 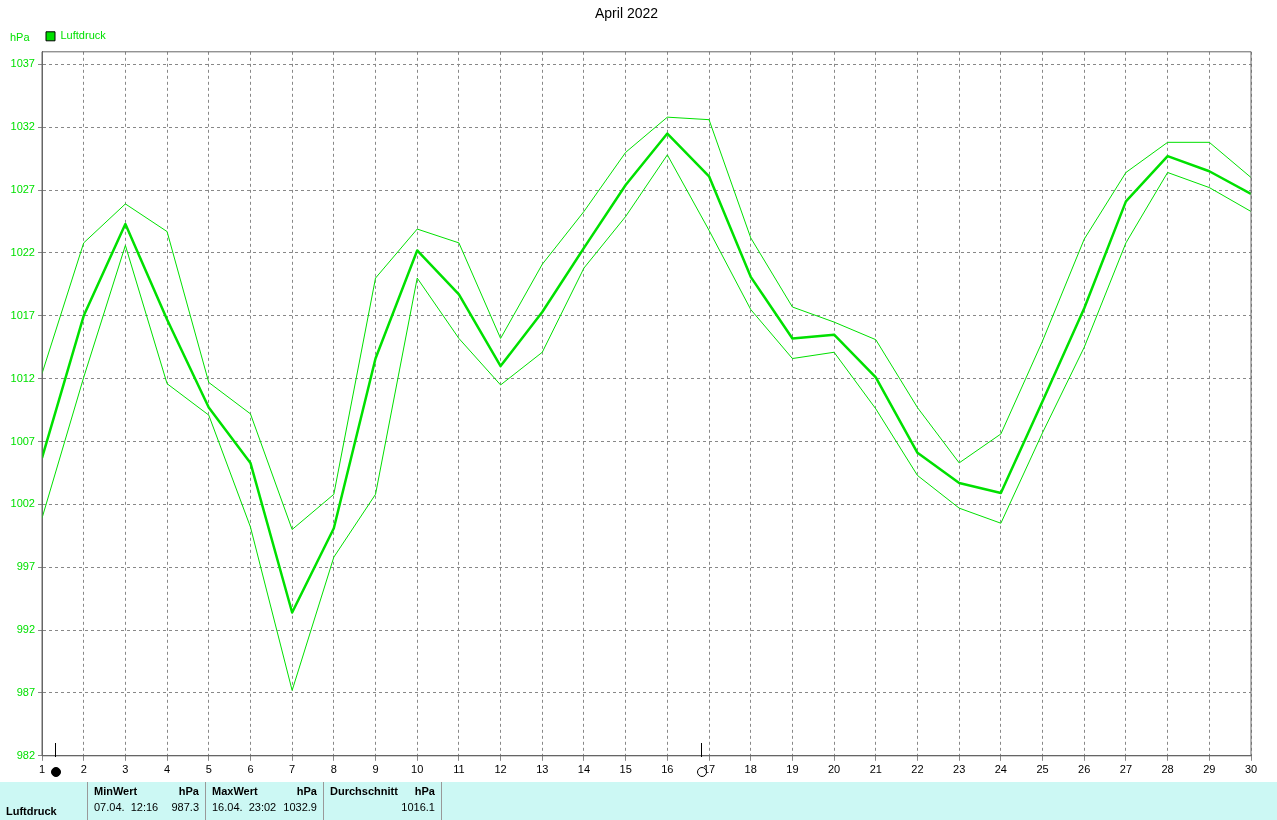 What do you see at coordinates (1084, 769) in the screenshot?
I see `x-tick-label: 26` at bounding box center [1084, 769].